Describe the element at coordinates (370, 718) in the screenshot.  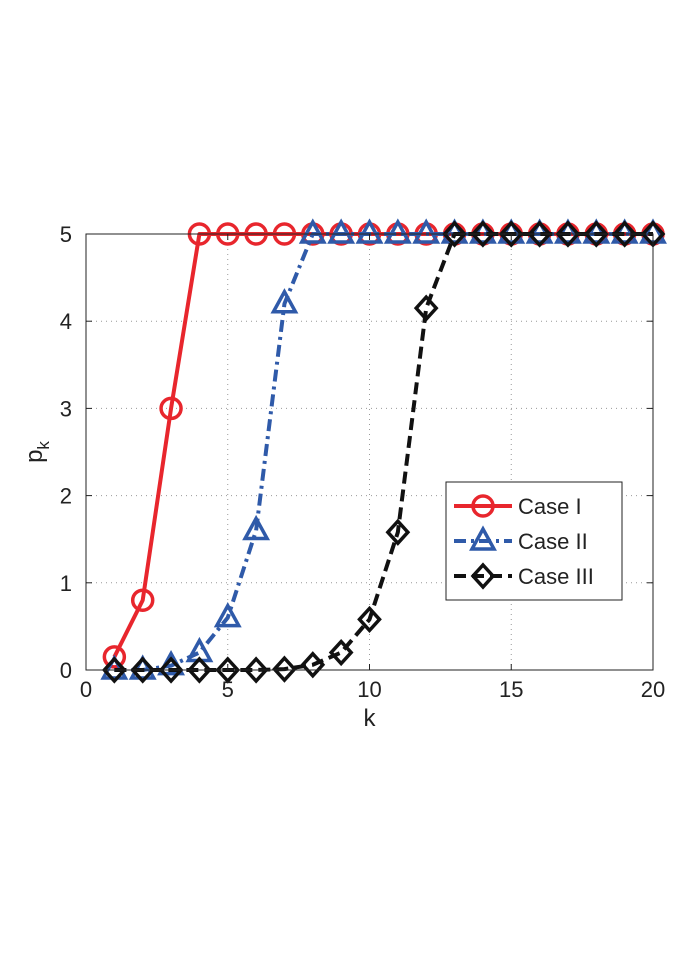
I see `x-axis-label: k` at that location.